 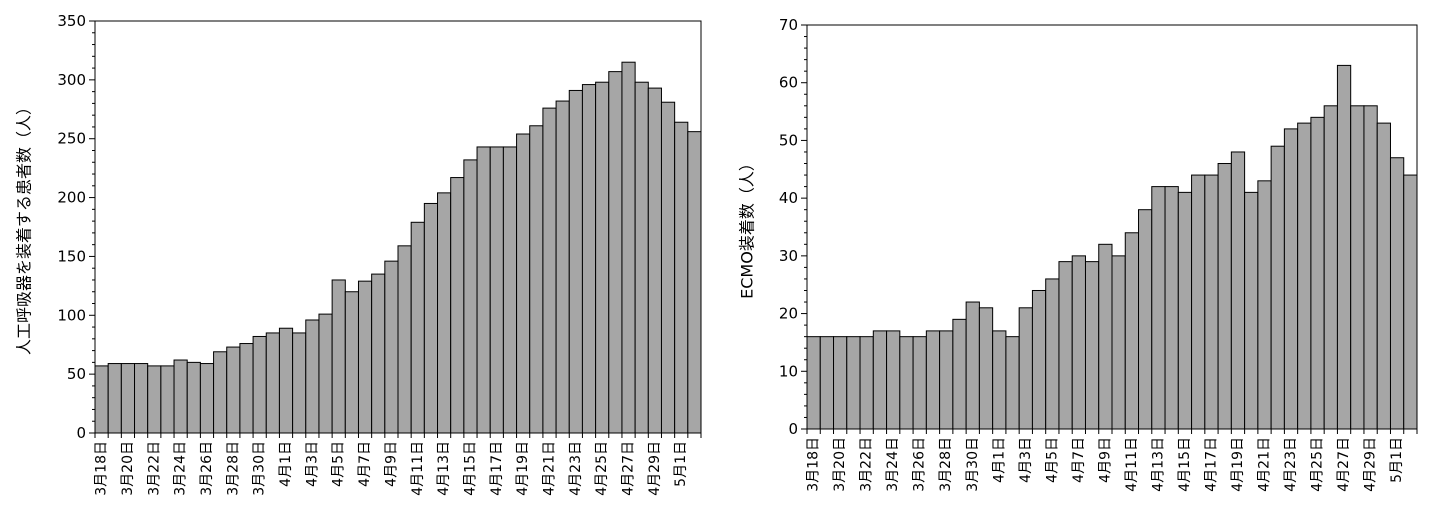 I want to click on ventilator-x-tick-label: 3月22日, so click(x=154, y=468).